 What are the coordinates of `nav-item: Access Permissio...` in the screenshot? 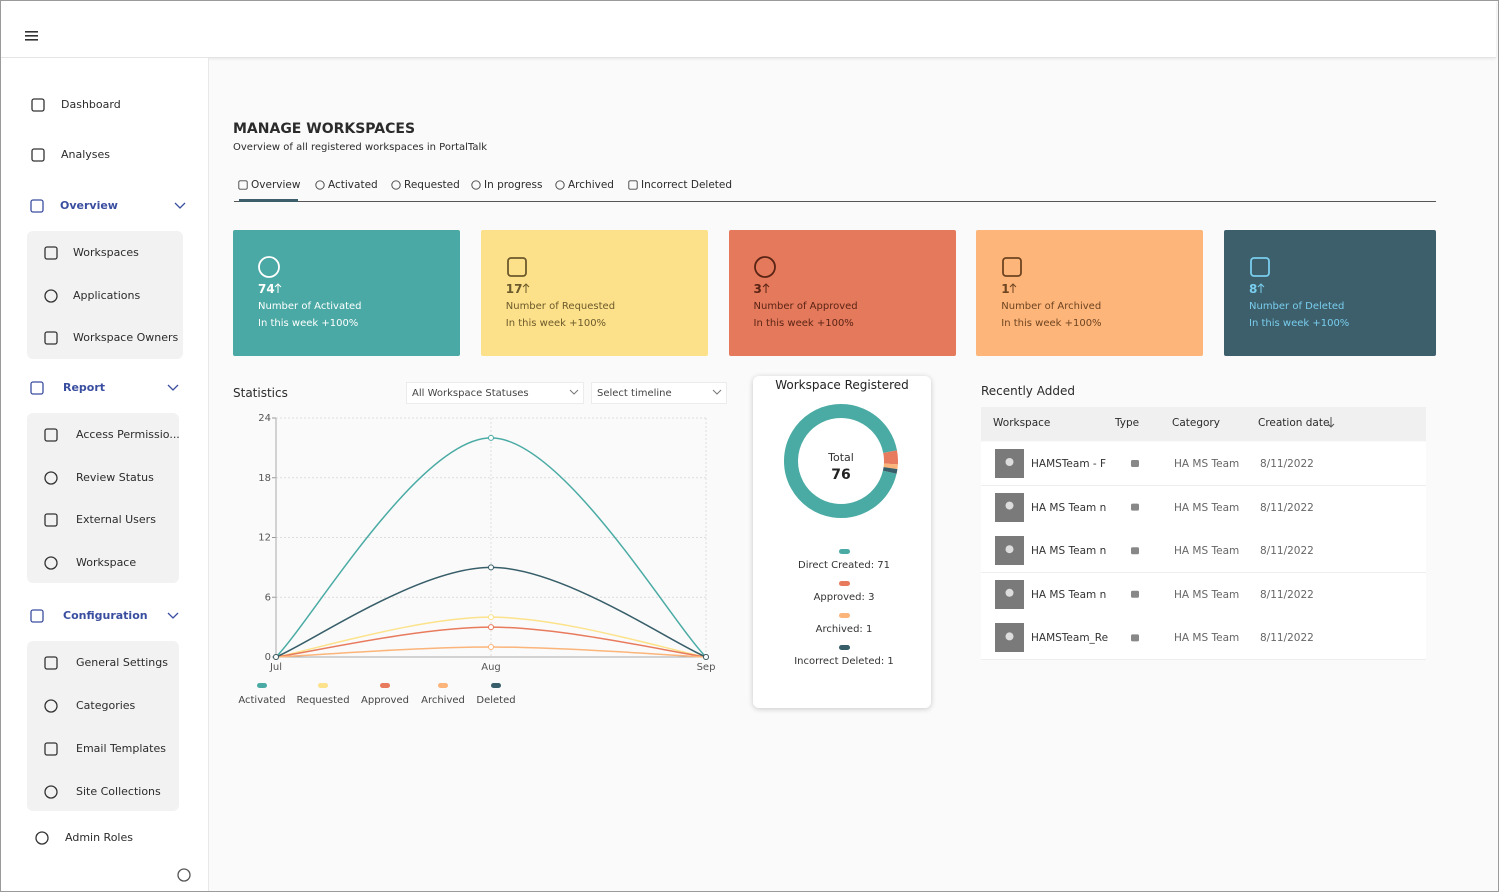 It's located at (128, 434).